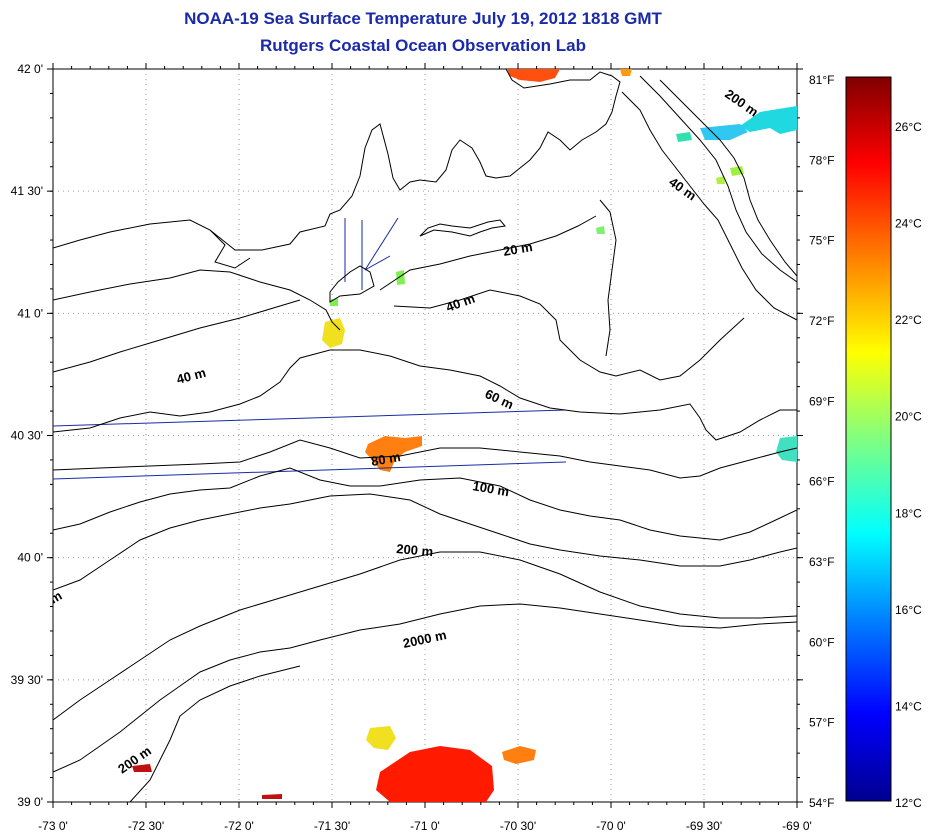 This screenshot has width=936, height=840. Describe the element at coordinates (490, 488) in the screenshot. I see `contour-label: 100 m` at that location.